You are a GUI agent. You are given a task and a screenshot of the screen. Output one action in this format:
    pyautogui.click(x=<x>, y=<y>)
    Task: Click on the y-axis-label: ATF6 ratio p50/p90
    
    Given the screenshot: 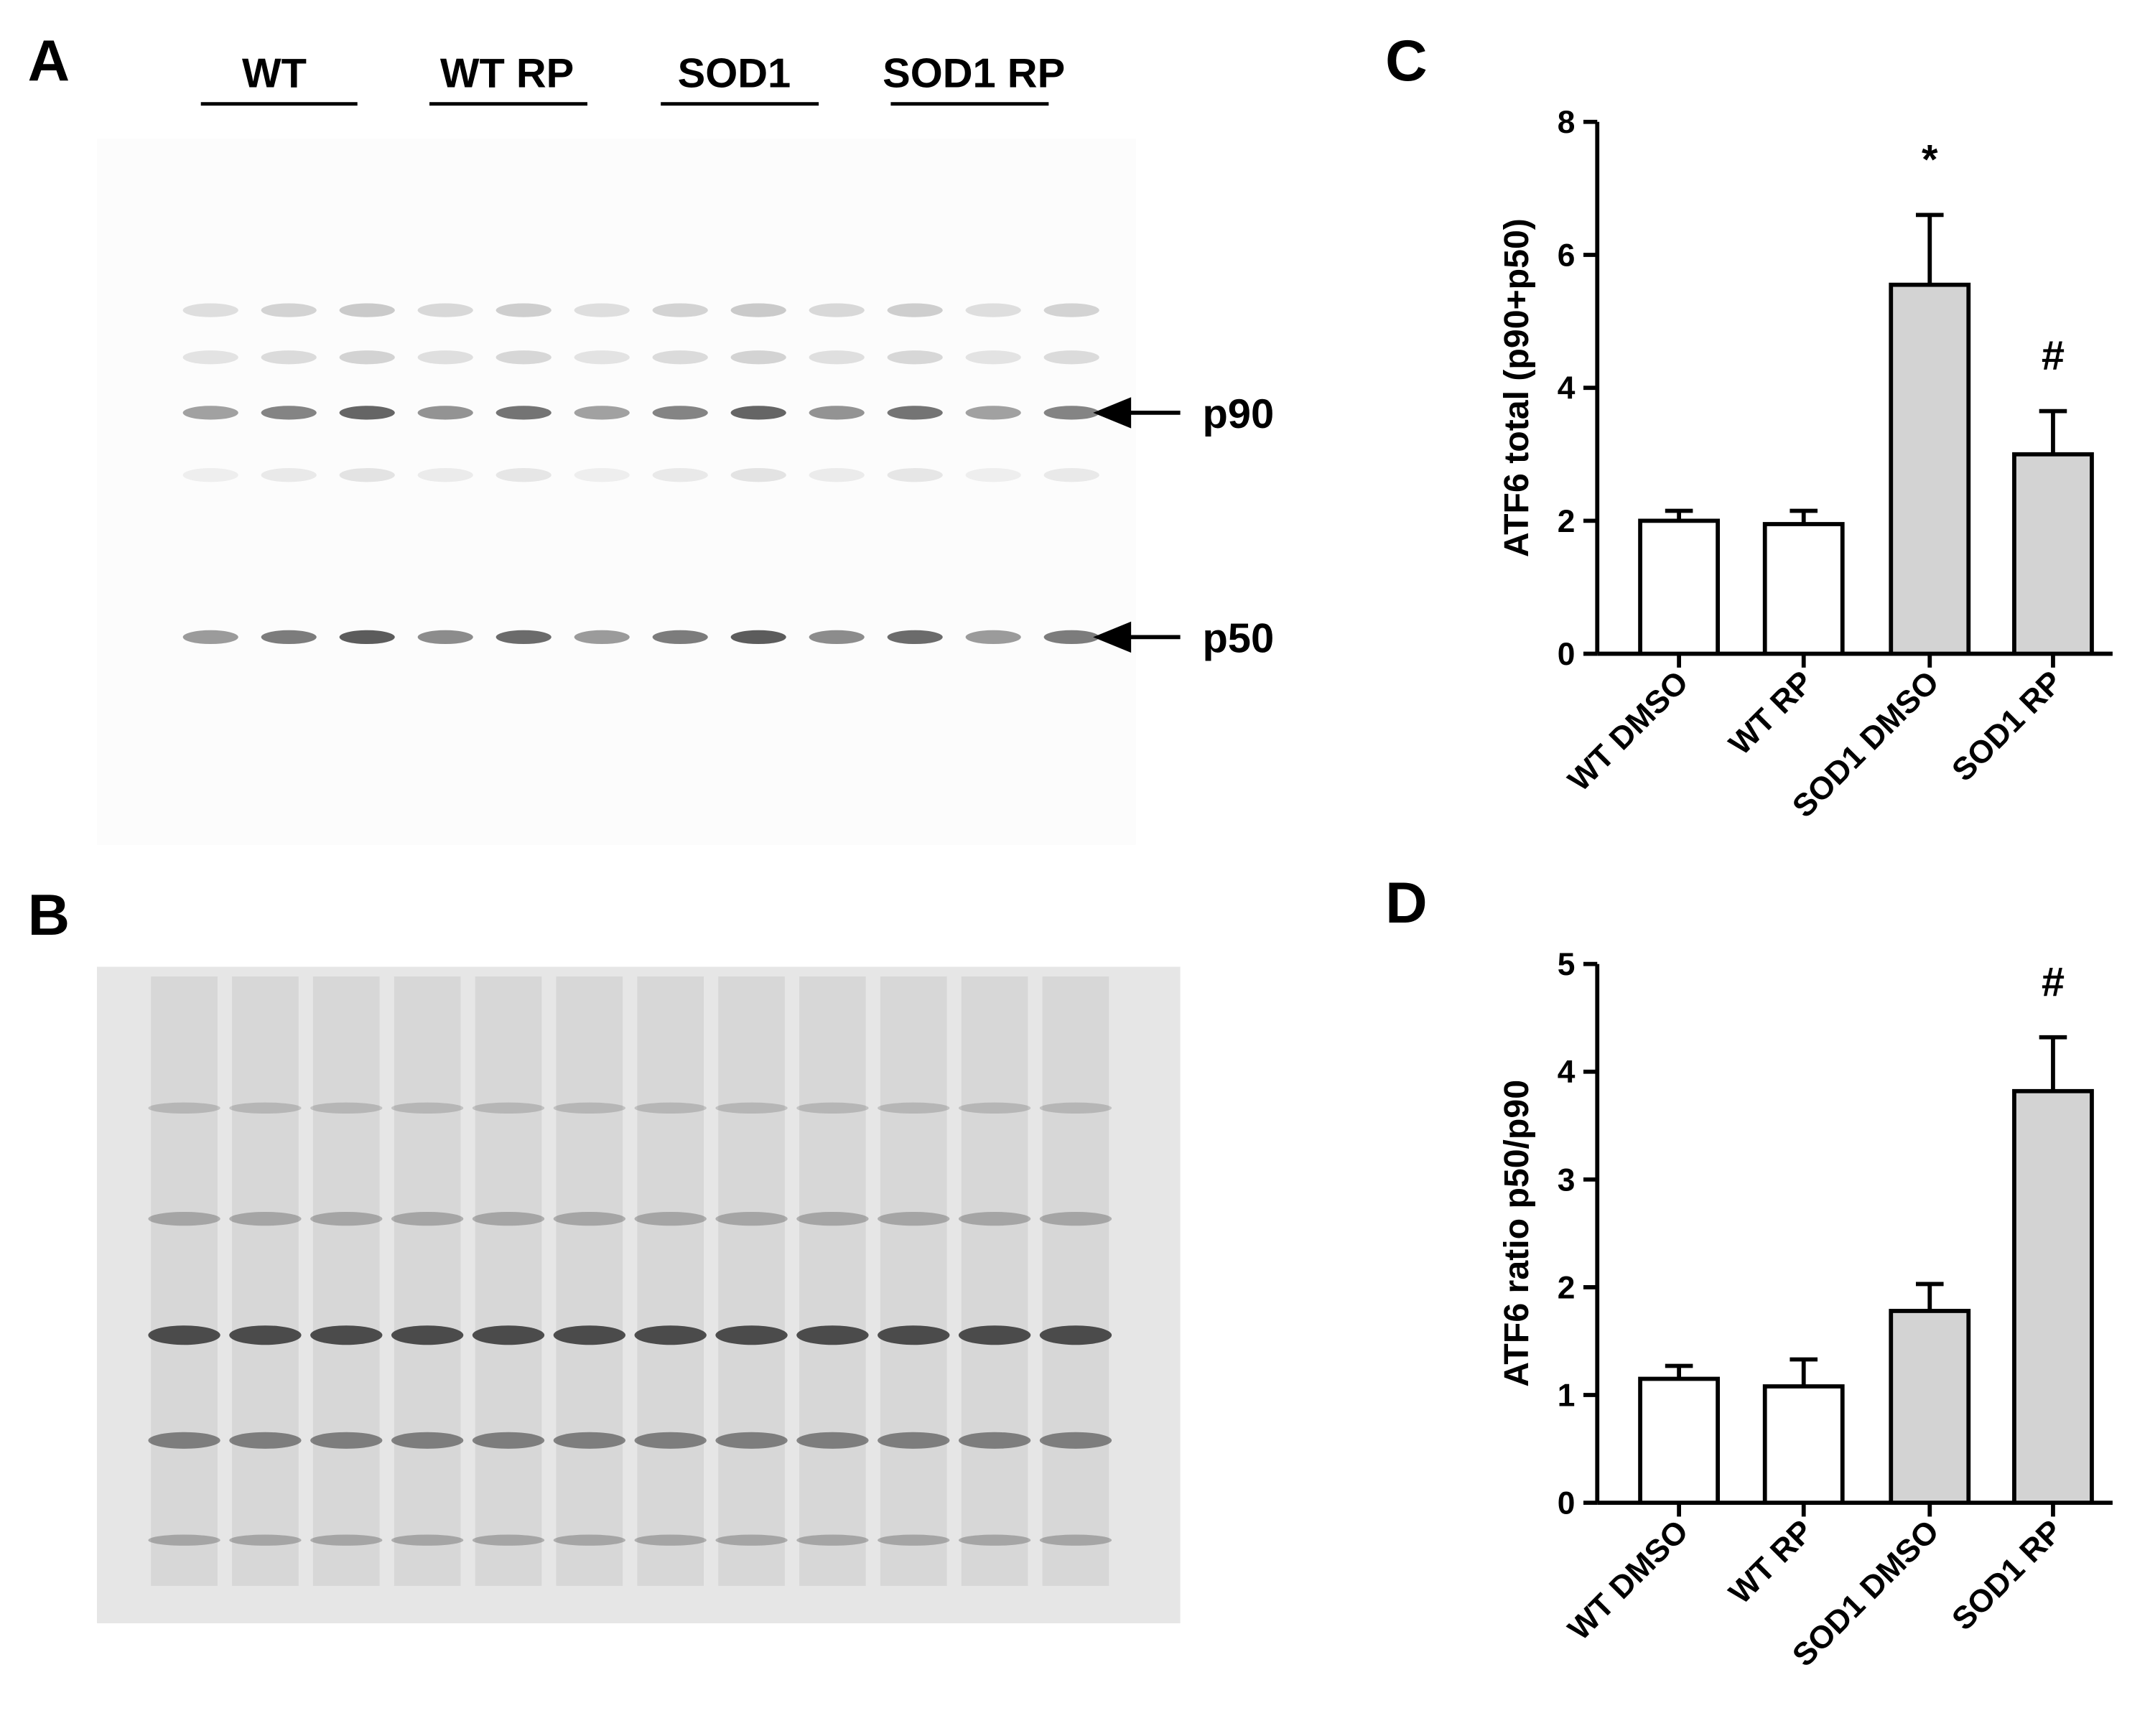 What is the action you would take?
    pyautogui.click(x=1516, y=1233)
    